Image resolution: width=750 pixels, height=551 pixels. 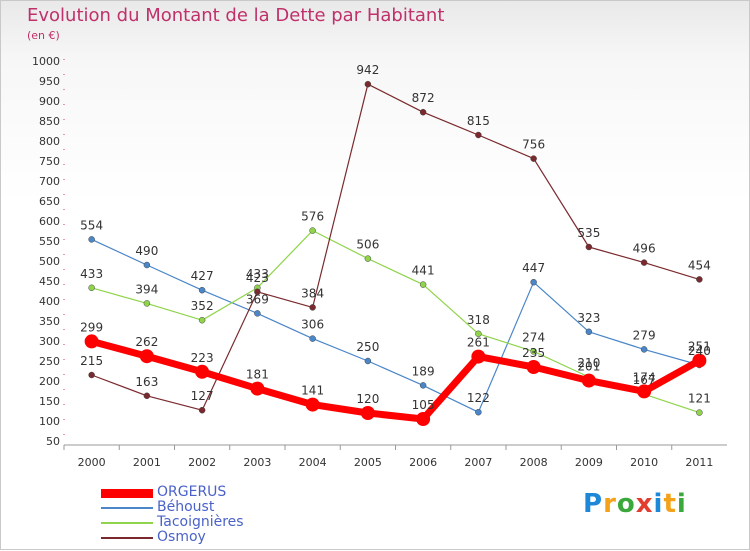 What do you see at coordinates (626, 504) in the screenshot?
I see `logo-letter: o` at bounding box center [626, 504].